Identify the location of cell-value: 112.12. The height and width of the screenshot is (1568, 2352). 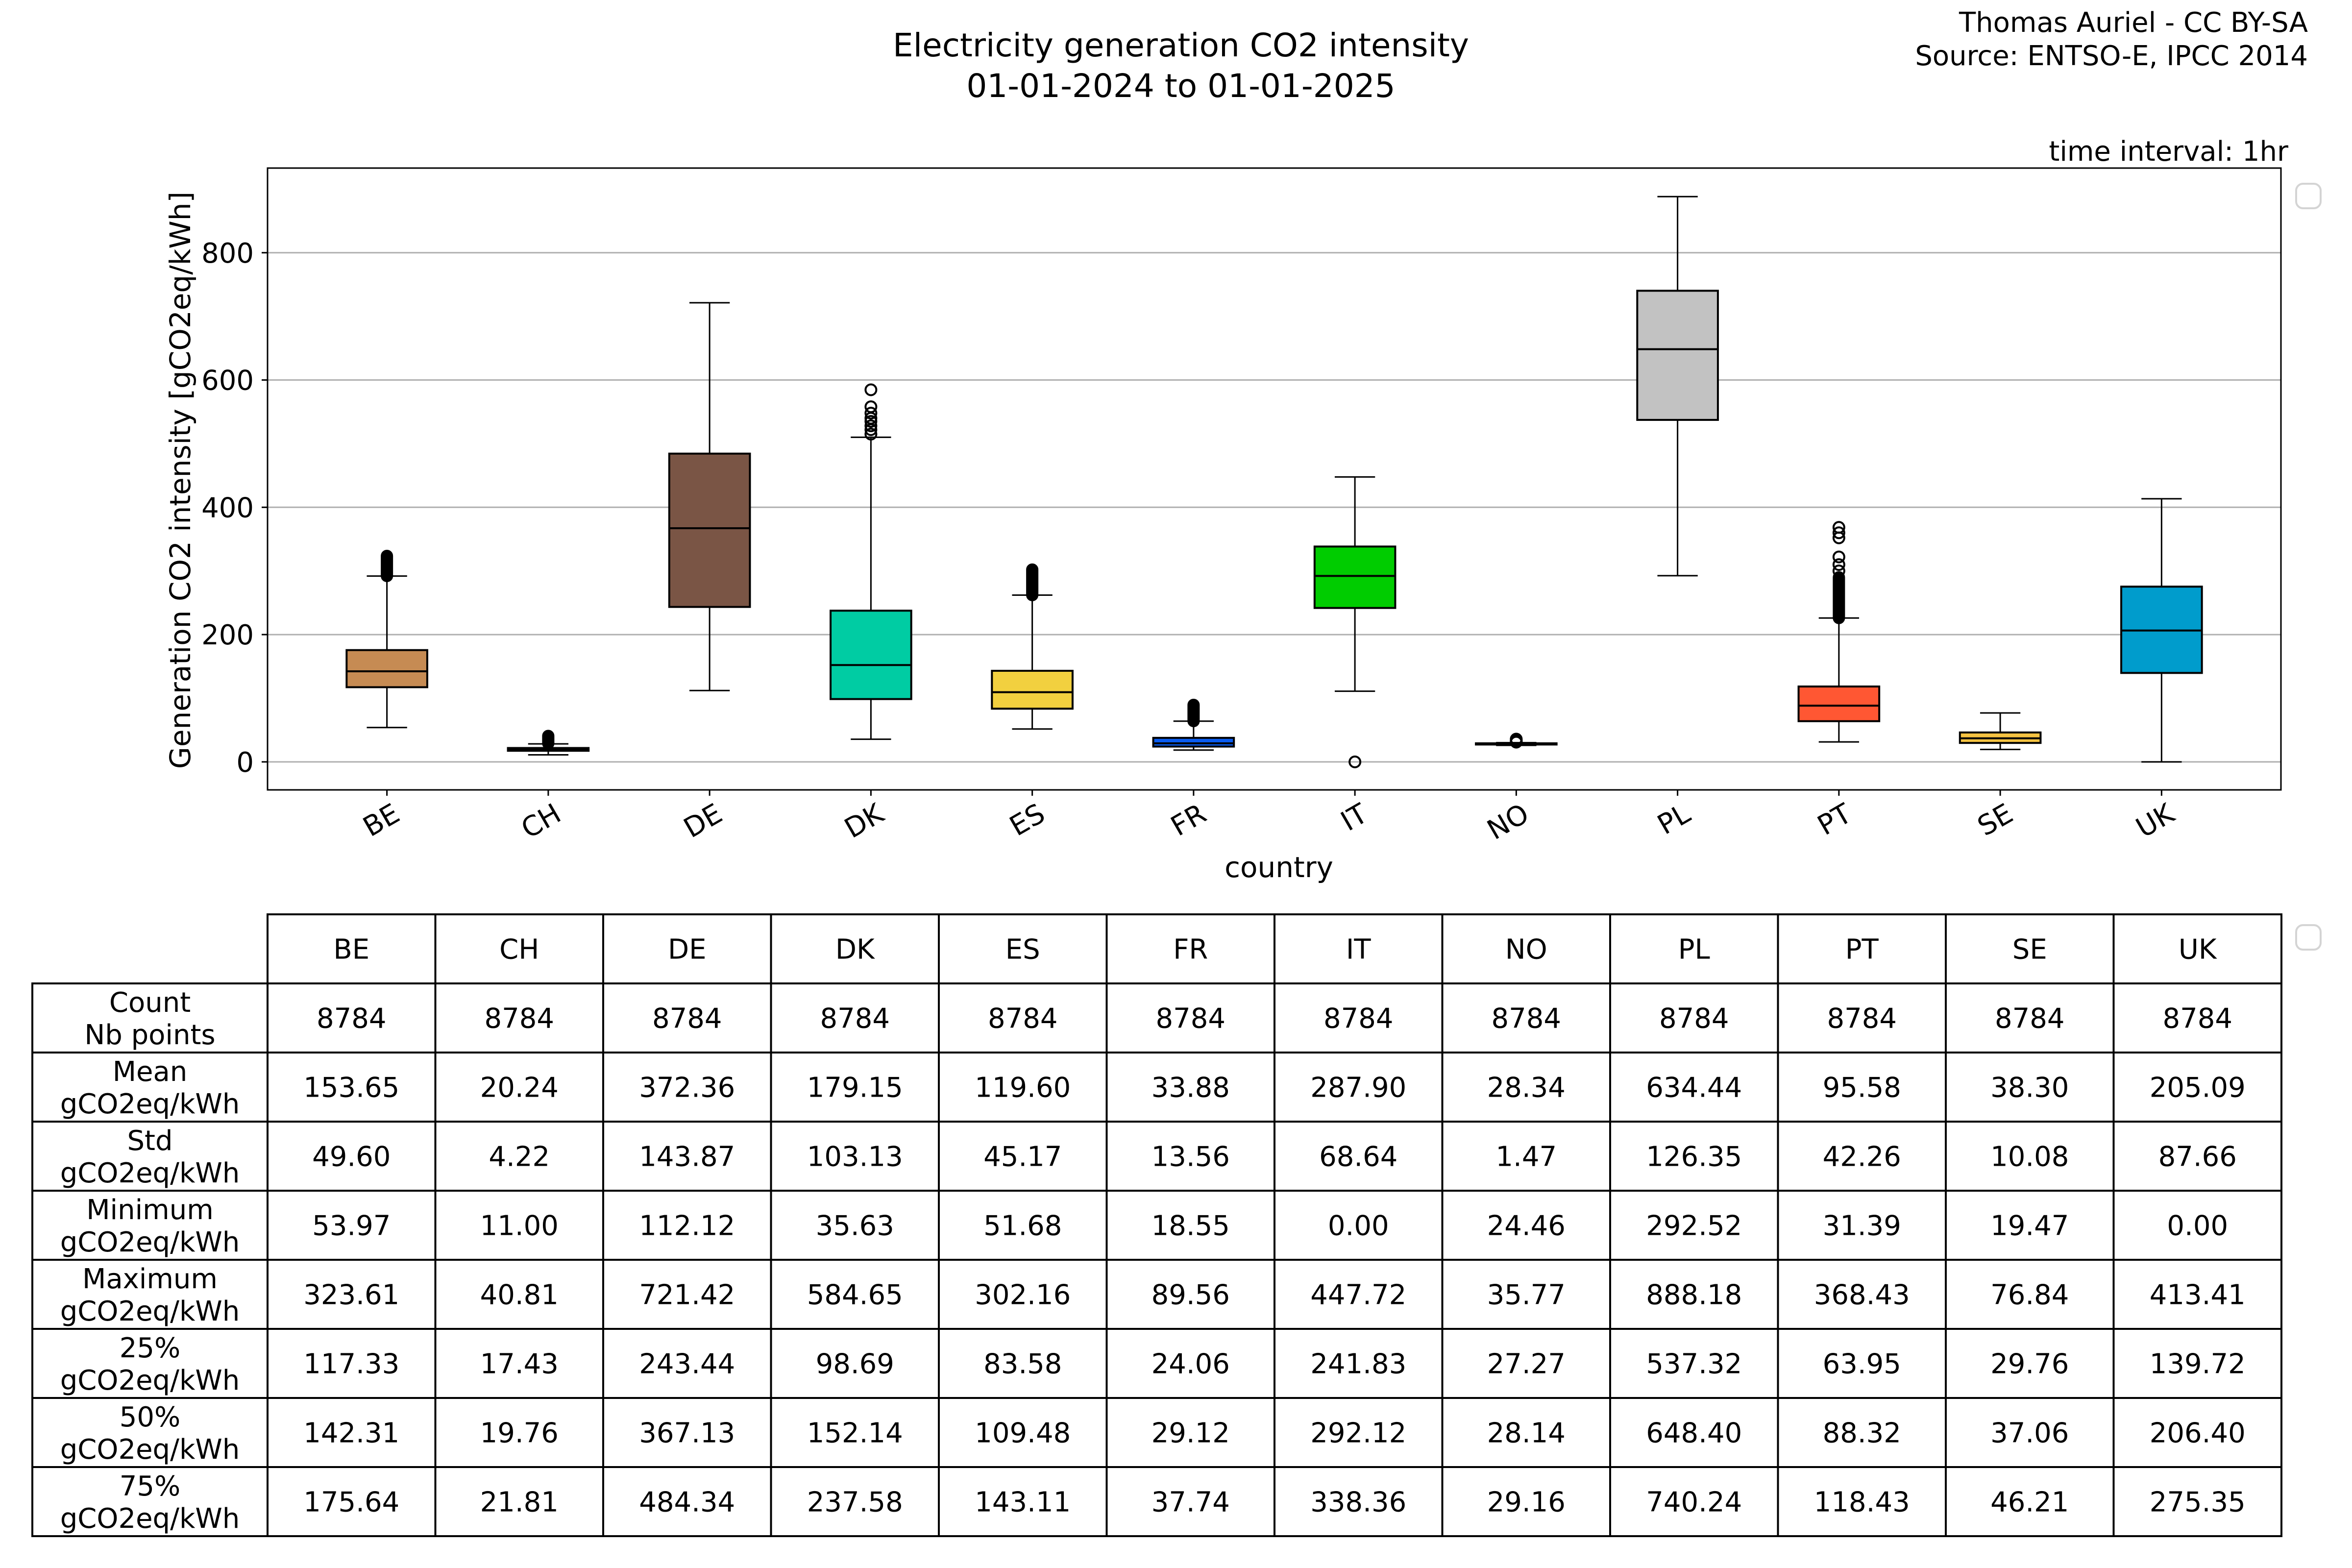
(687, 1226).